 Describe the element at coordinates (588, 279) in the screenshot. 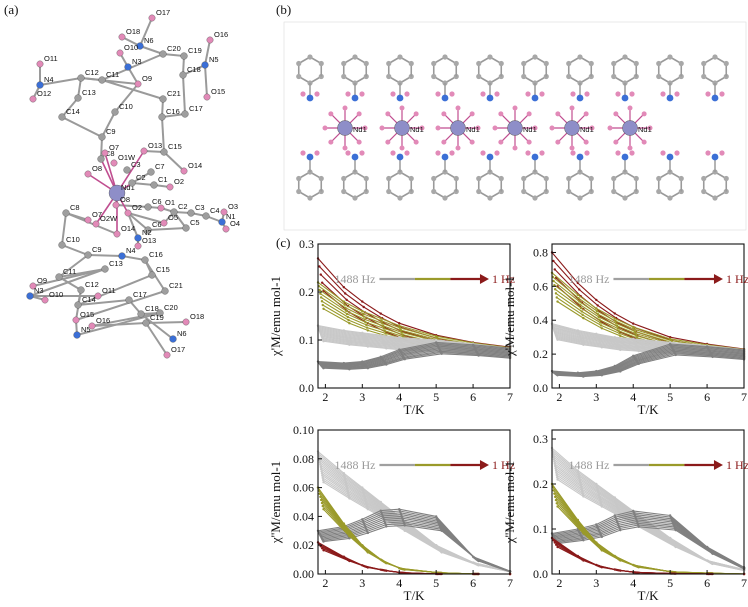

I see `freq-start-label: 1488 Hz` at that location.